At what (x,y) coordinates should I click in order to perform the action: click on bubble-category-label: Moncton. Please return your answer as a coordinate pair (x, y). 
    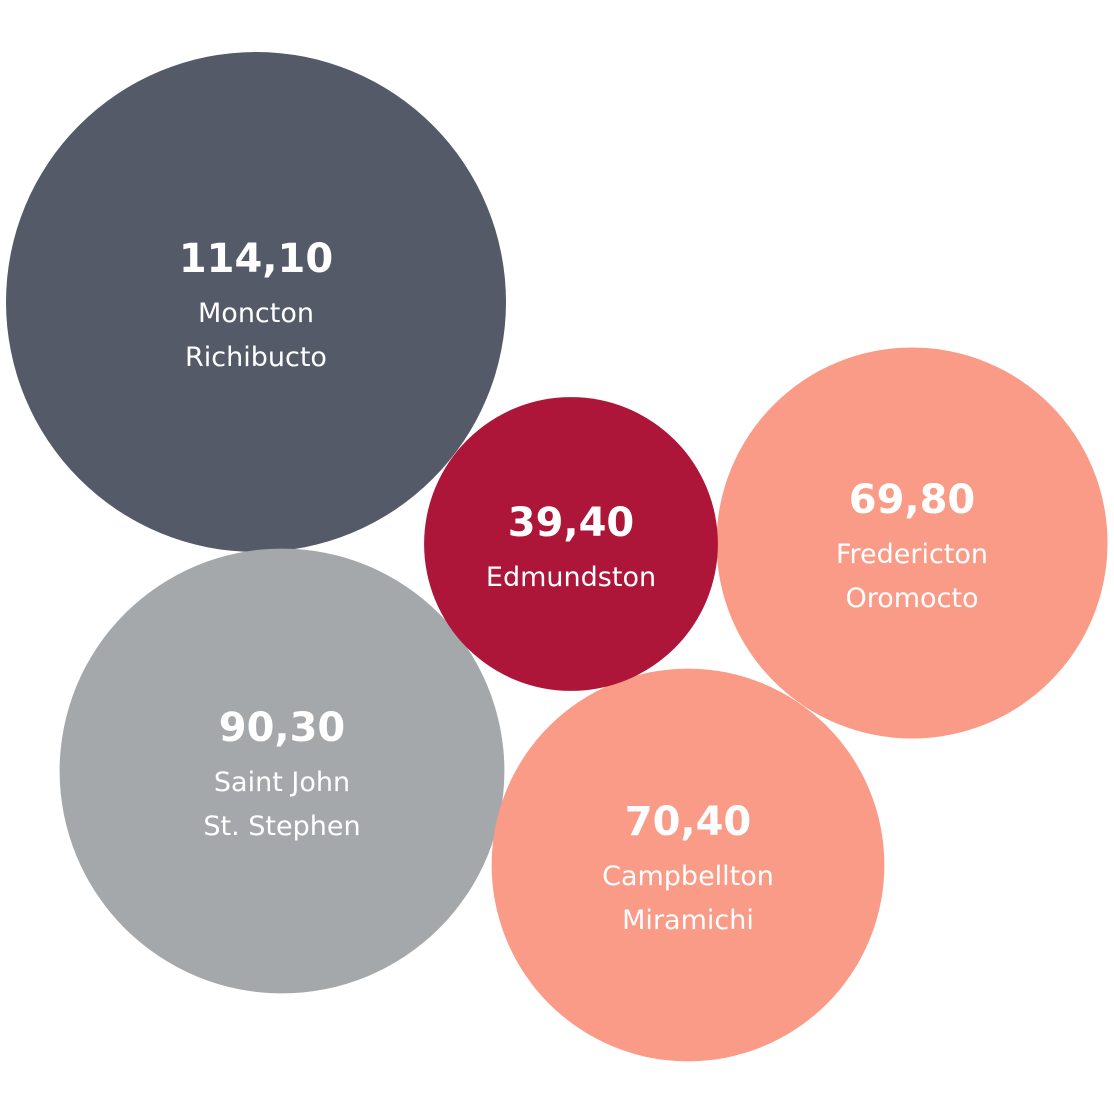
    Looking at the image, I should click on (256, 313).